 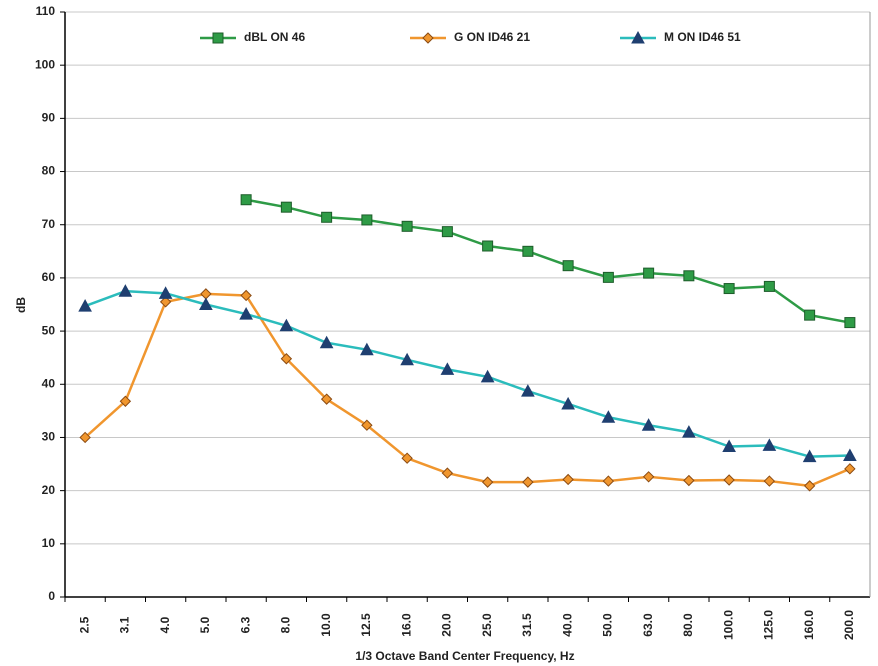 What do you see at coordinates (245, 624) in the screenshot?
I see `x-tick-label: 6.3` at bounding box center [245, 624].